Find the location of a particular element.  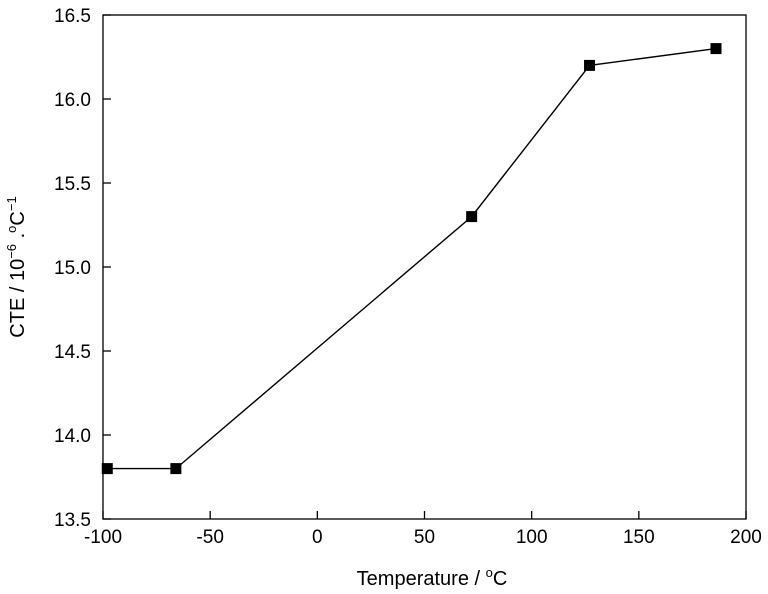

y-tick-label: 16.5 is located at coordinates (72, 16).